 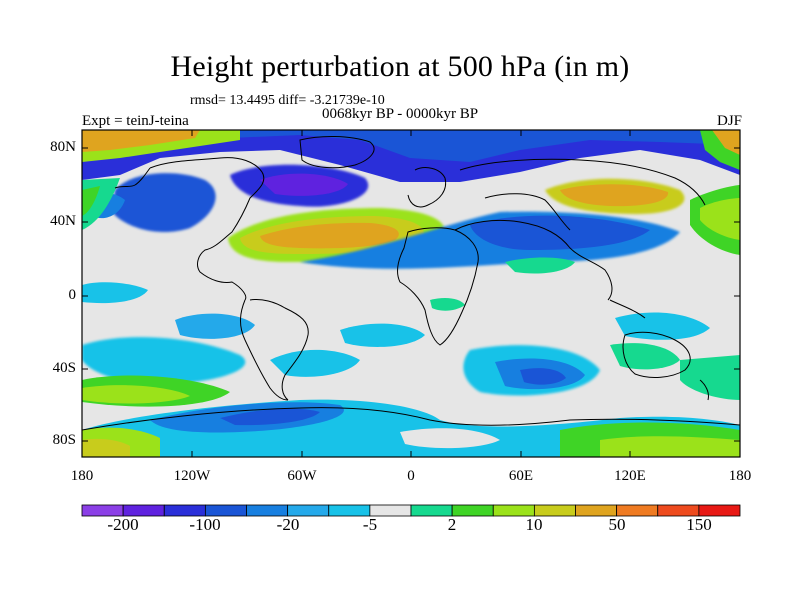 What do you see at coordinates (729, 121) in the screenshot?
I see `season-label: DJF` at bounding box center [729, 121].